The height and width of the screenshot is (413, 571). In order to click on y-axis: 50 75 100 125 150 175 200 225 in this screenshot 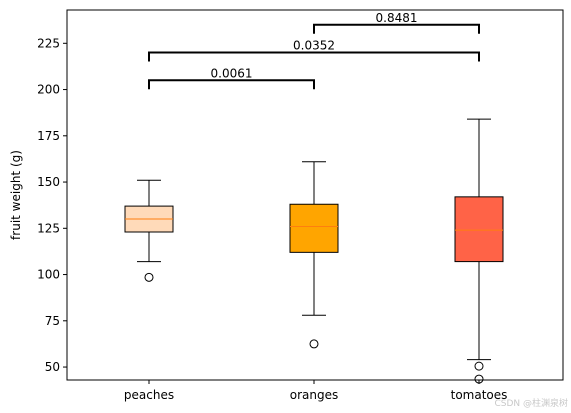, I will do `click(52, 205)`.